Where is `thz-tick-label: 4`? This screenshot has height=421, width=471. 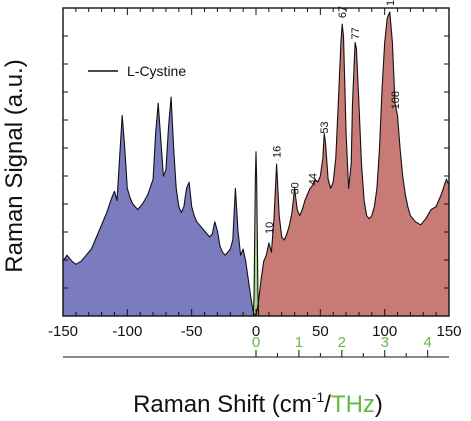
thz-tick-label: 4 is located at coordinates (428, 342).